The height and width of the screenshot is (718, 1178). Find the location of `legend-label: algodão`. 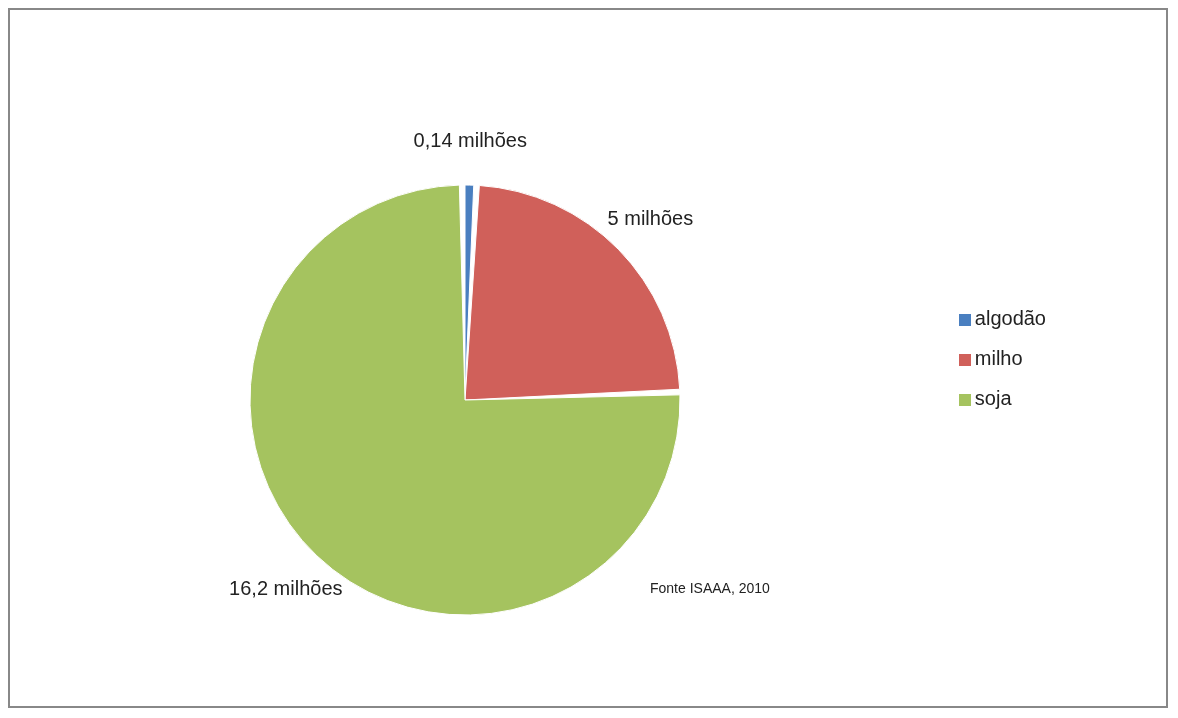

legend-label: algodão is located at coordinates (1010, 318).